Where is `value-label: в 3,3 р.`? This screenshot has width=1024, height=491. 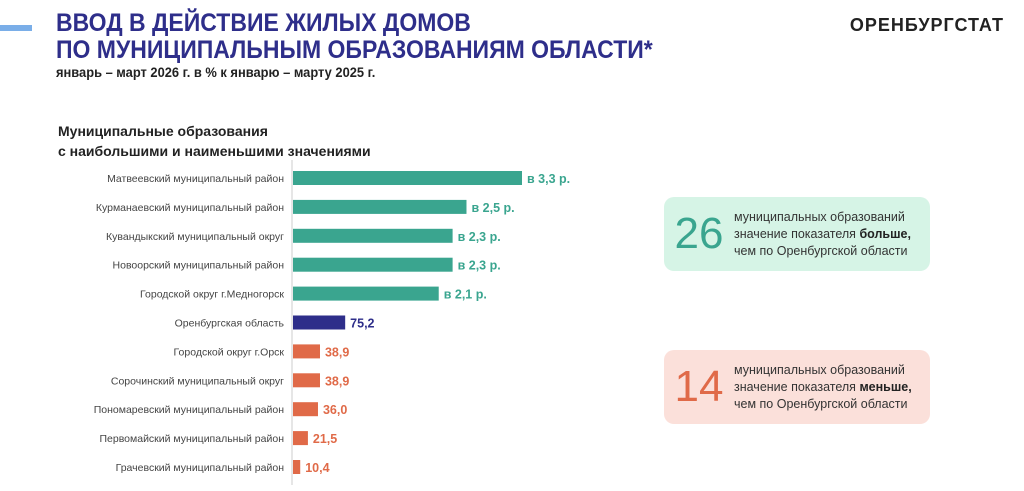
value-label: в 3,3 р. is located at coordinates (548, 179).